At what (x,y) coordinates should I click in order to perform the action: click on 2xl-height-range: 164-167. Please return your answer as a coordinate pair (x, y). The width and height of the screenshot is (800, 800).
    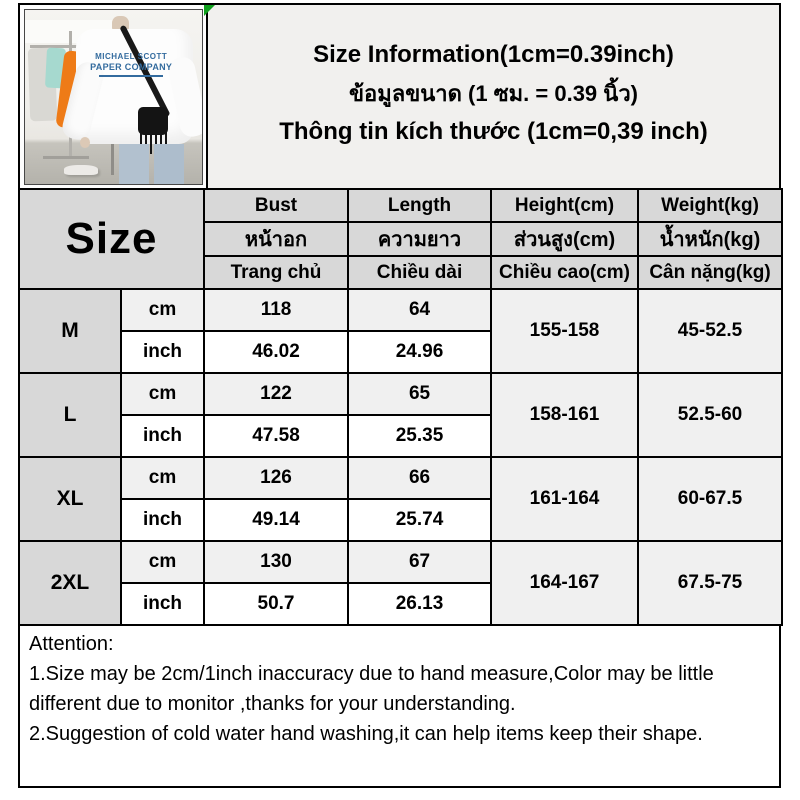
    Looking at the image, I should click on (565, 583).